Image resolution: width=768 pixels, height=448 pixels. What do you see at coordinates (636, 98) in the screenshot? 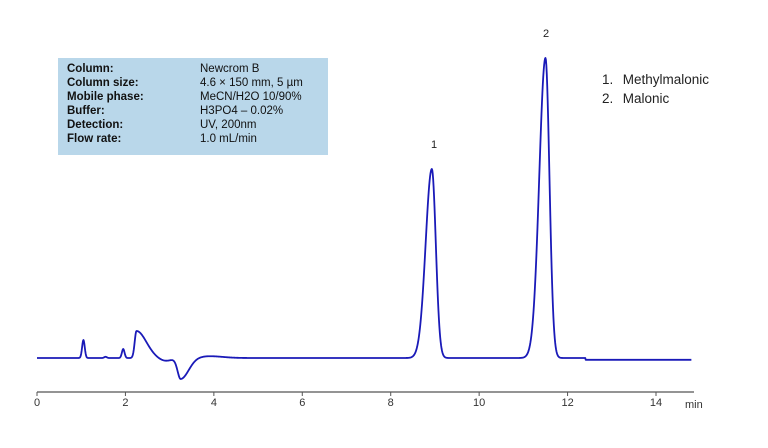
I see `legend-item: 2. Malonic` at bounding box center [636, 98].